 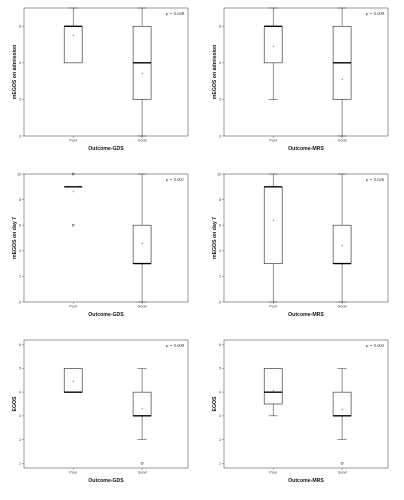 What do you see at coordinates (375, 345) in the screenshot?
I see `p-value-annotation: p = 0.002` at bounding box center [375, 345].